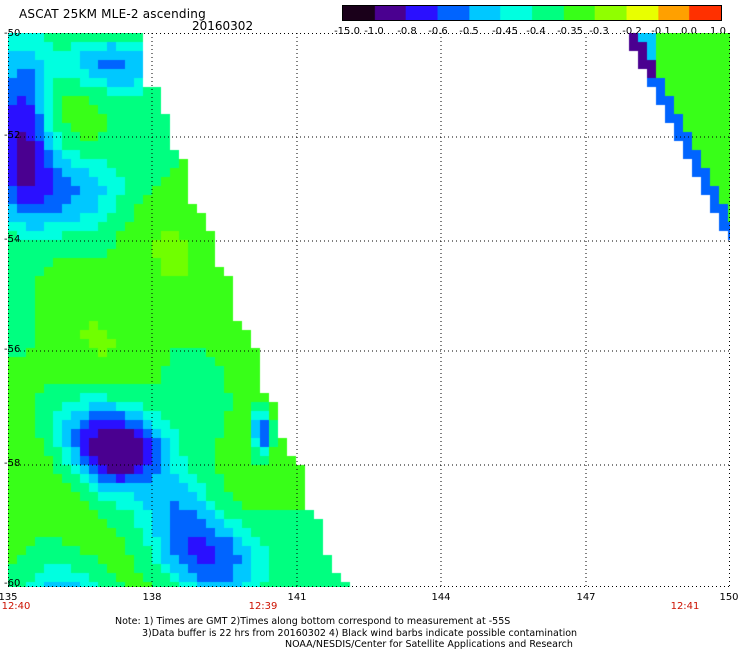 This screenshot has width=740, height=651. What do you see at coordinates (632, 31) in the screenshot?
I see `color-scale-label: -0.2` at bounding box center [632, 31].